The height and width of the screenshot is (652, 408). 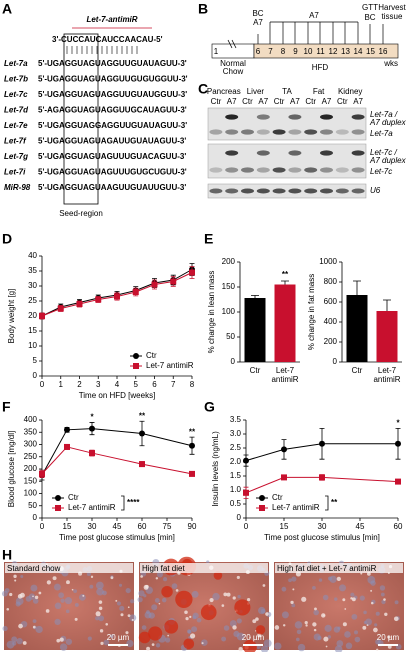 What do you see at coordinates (32, 285) in the screenshot?
I see `y-tick-label: 30` at bounding box center [32, 285].